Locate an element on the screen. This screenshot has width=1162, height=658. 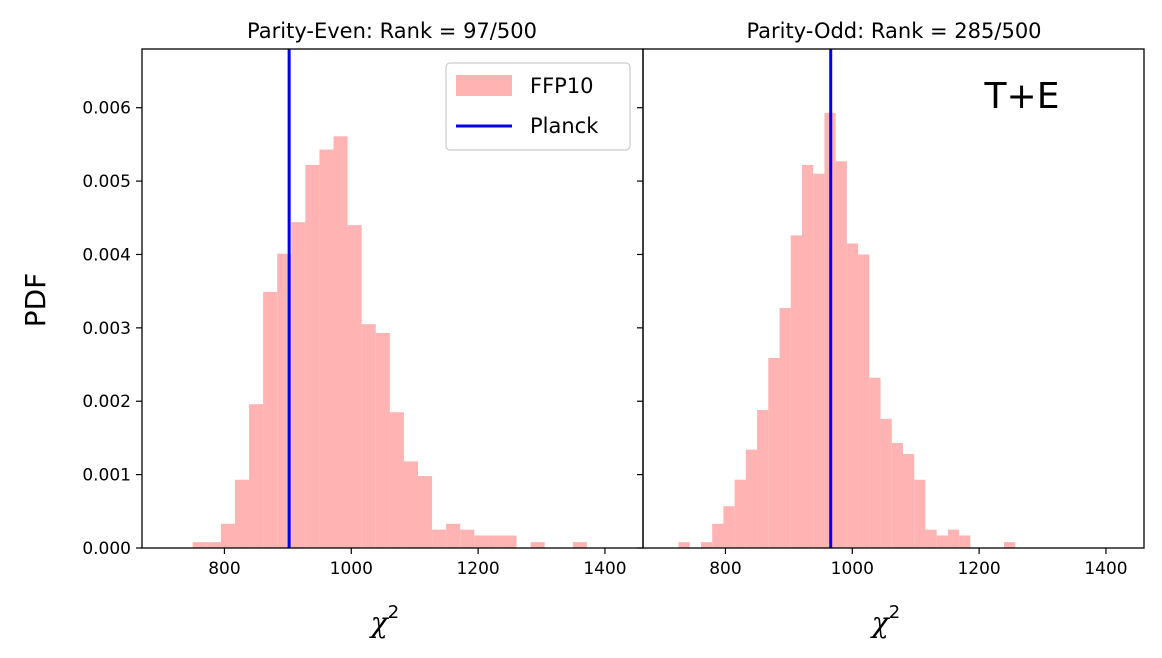
y-tick-label: 0.001 is located at coordinates (106, 476).